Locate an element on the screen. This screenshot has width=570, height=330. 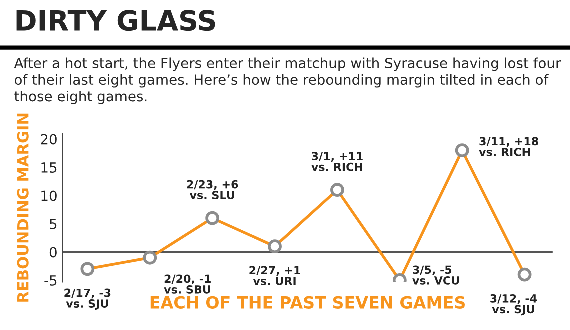
y-tick-label: 0 is located at coordinates (53, 252).